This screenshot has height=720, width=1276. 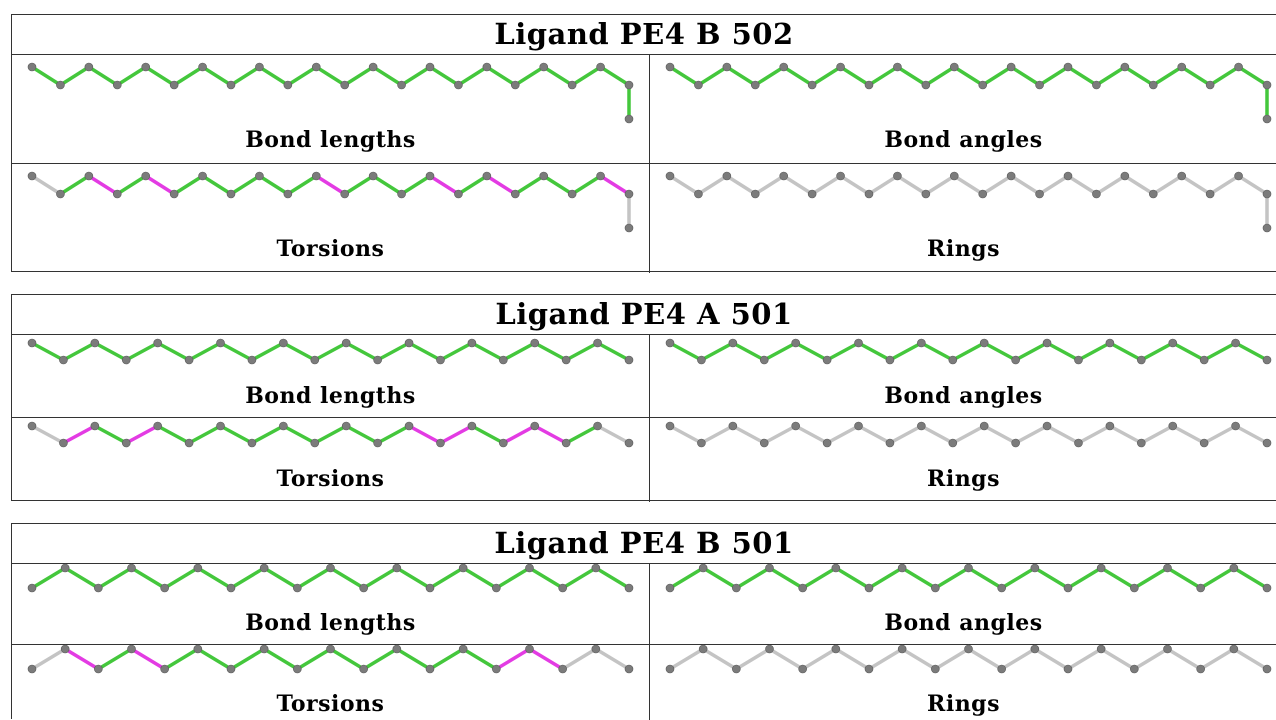 What do you see at coordinates (644, 417) in the screenshot?
I see `divider` at bounding box center [644, 417].